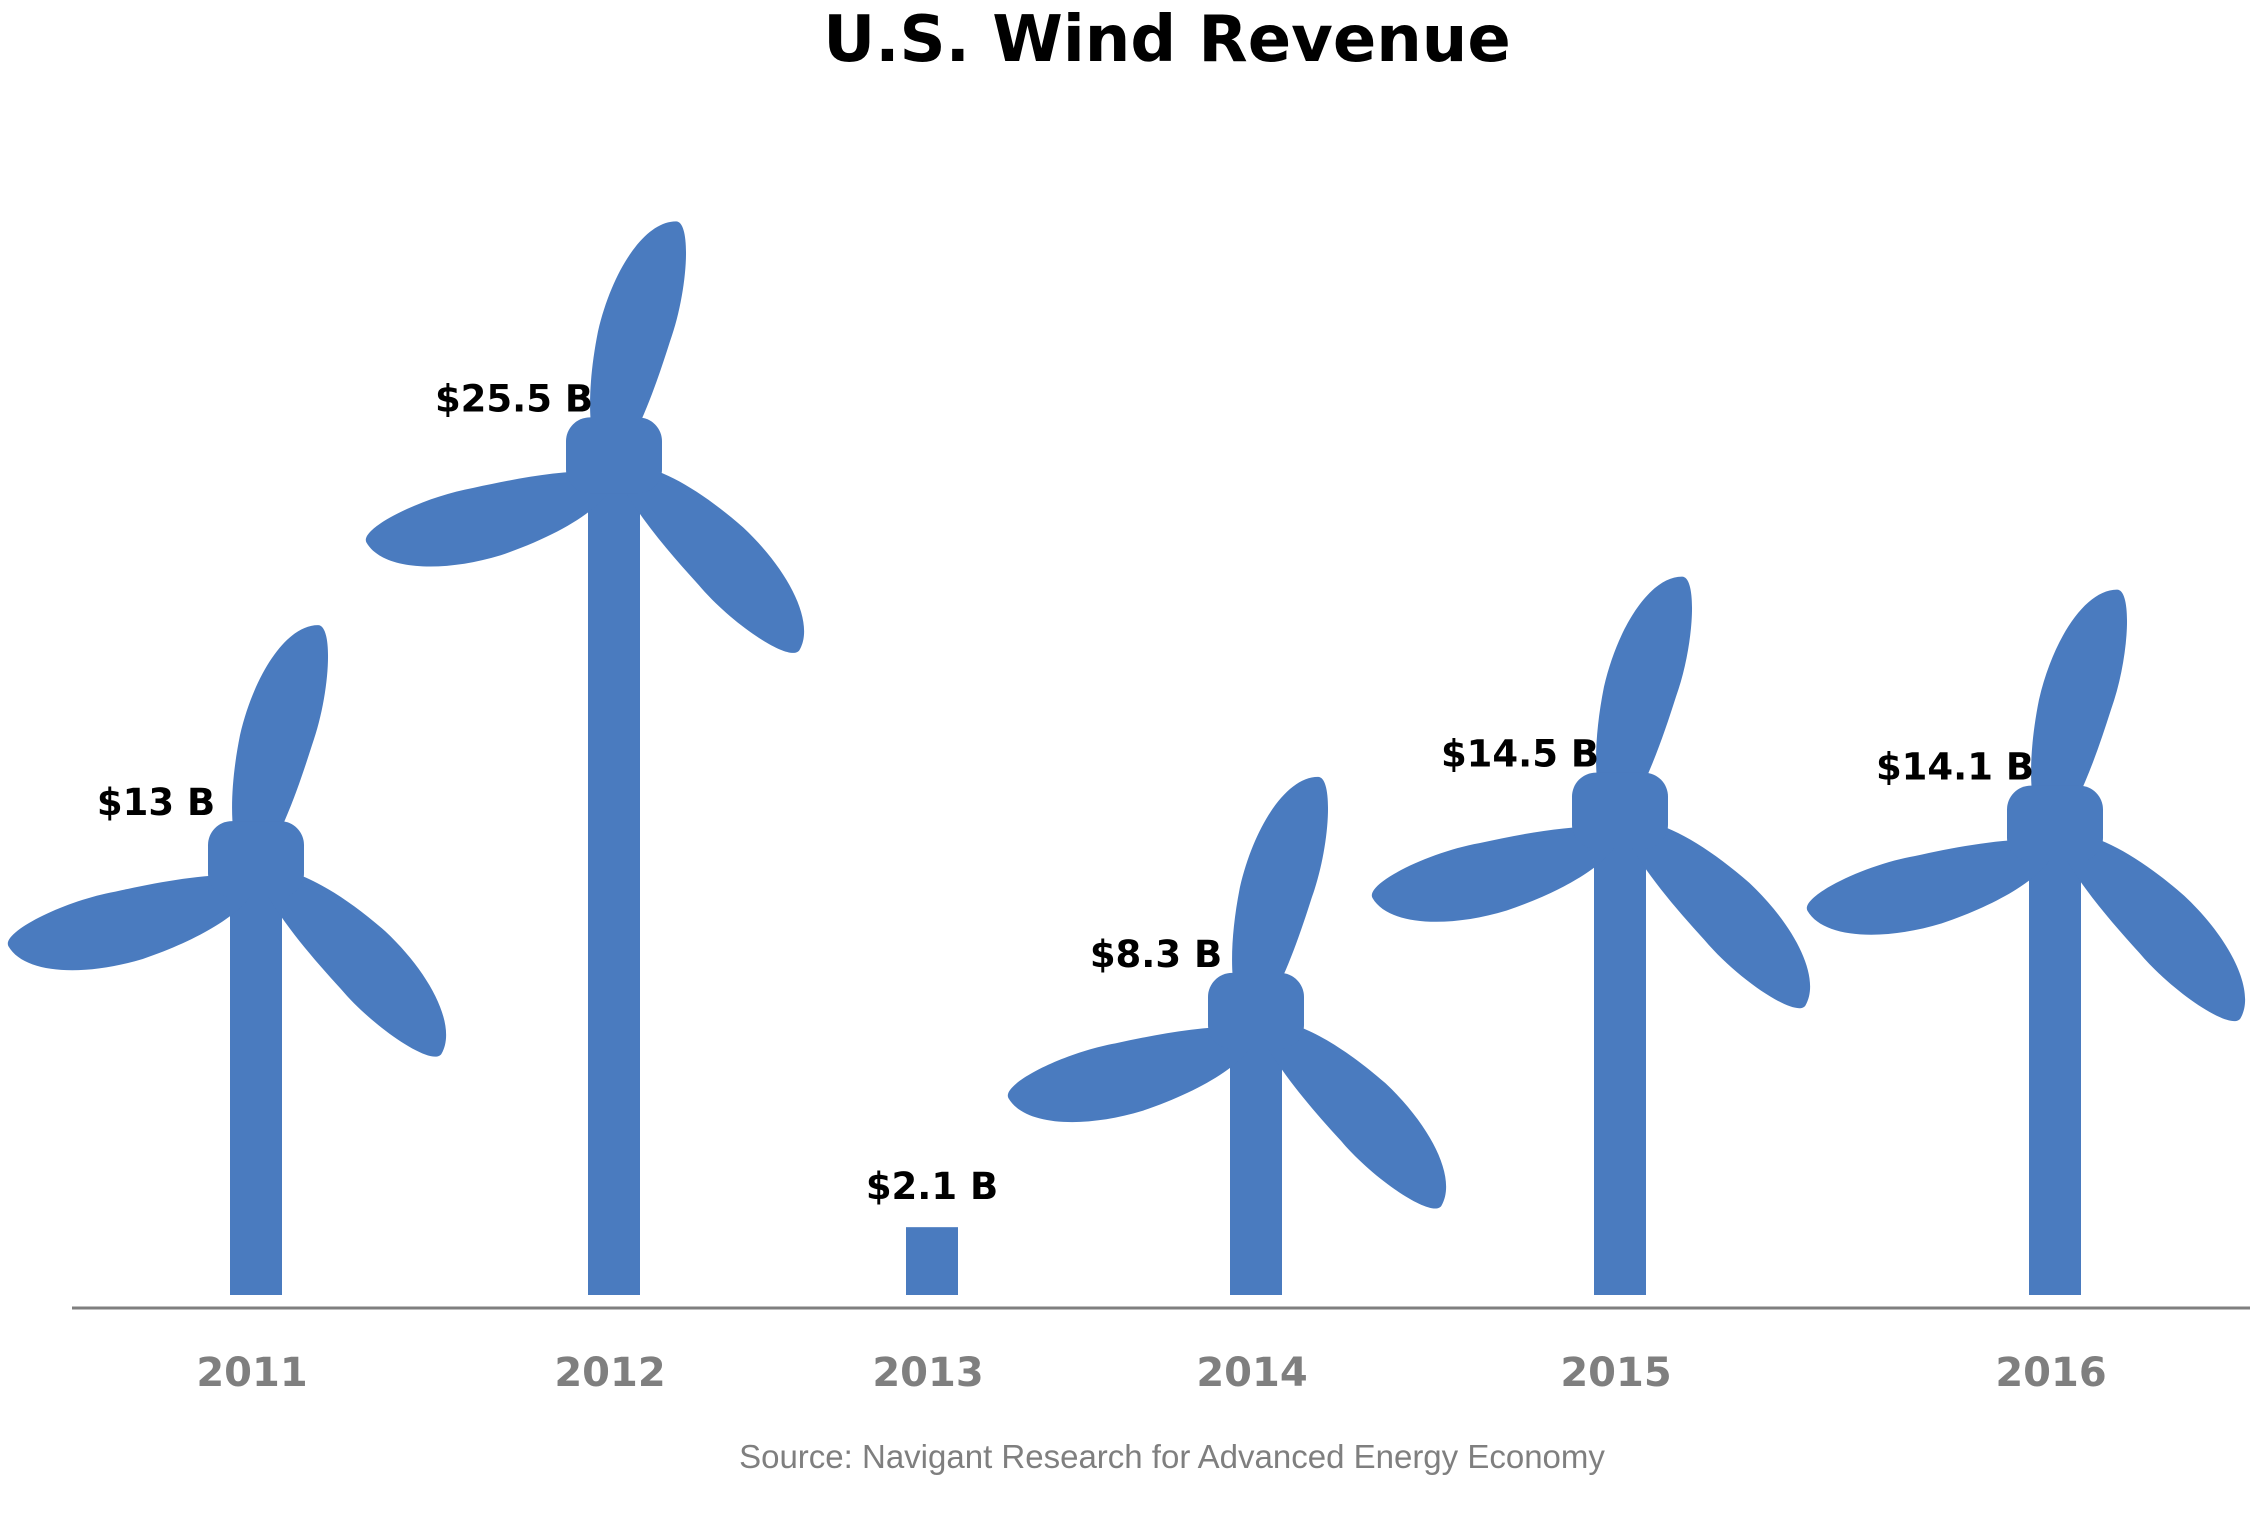 The image size is (2250, 1517). I want to click on x-tick-label-2015: 2015, so click(1615, 1373).